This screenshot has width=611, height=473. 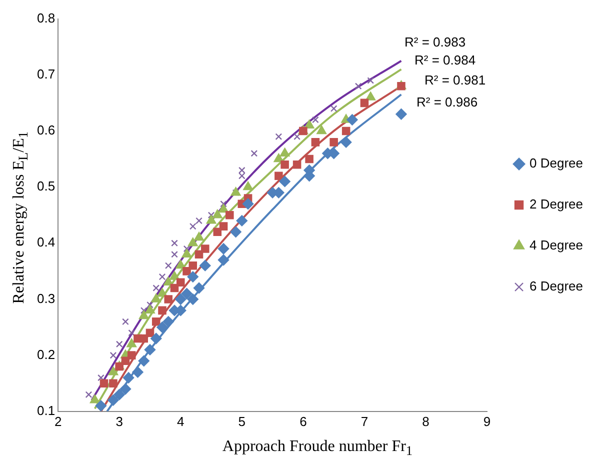 I want to click on y-tick-label: 0.8, so click(x=46, y=18).